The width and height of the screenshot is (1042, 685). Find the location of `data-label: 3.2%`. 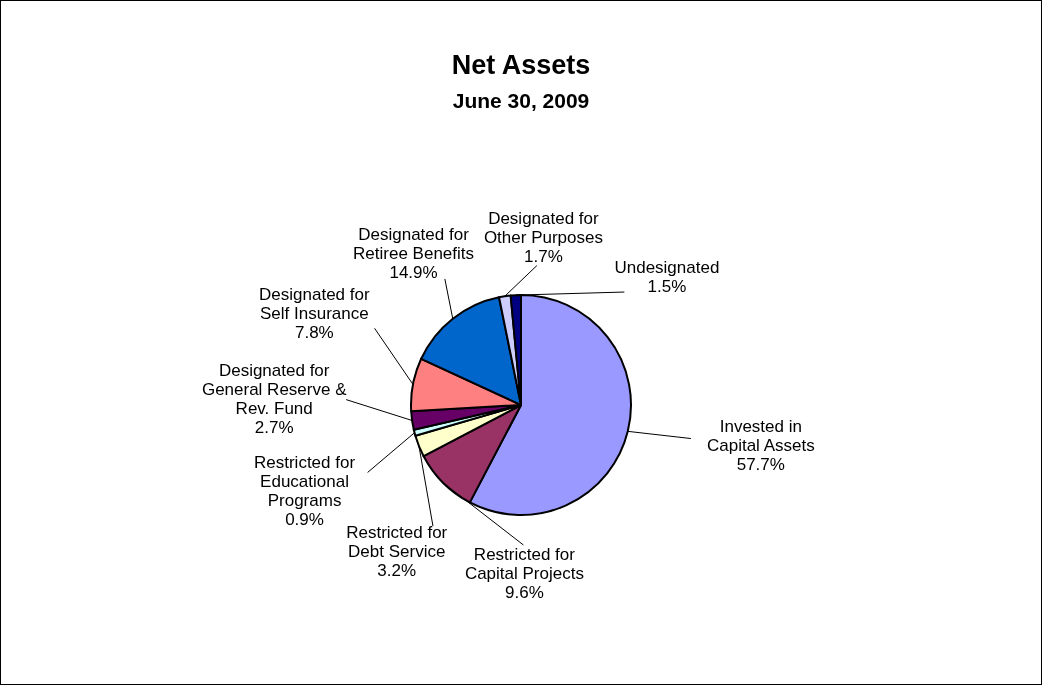

data-label: 3.2% is located at coordinates (397, 570).